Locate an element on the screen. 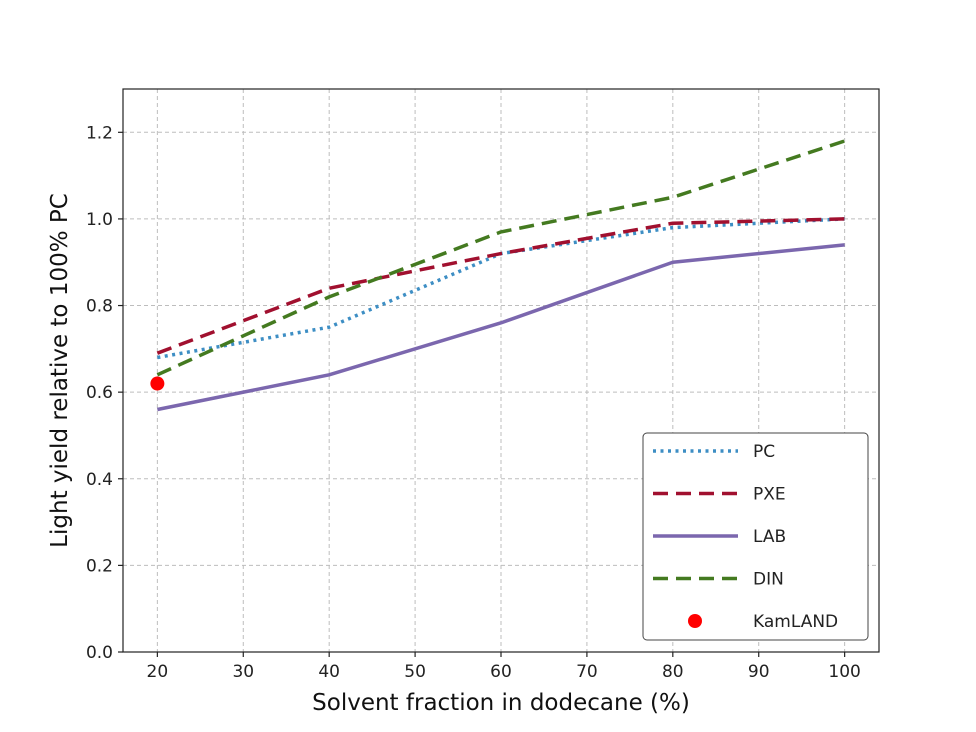 The width and height of the screenshot is (976, 732). x-tick-label: 80 is located at coordinates (673, 672).